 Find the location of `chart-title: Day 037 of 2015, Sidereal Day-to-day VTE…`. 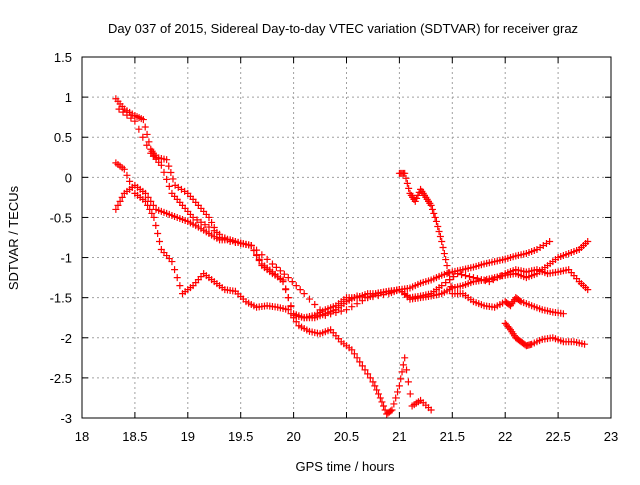

chart-title: Day 037 of 2015, Sidereal Day-to-day VTE… is located at coordinates (343, 28).